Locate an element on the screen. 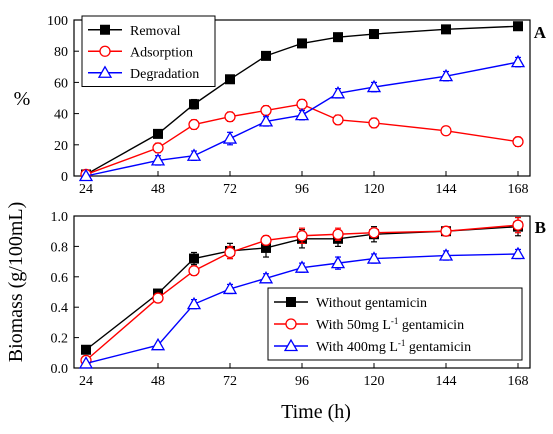 This screenshot has height=434, width=553. y-axis-label-b: Biomass (g/100mL) is located at coordinates (16, 282).